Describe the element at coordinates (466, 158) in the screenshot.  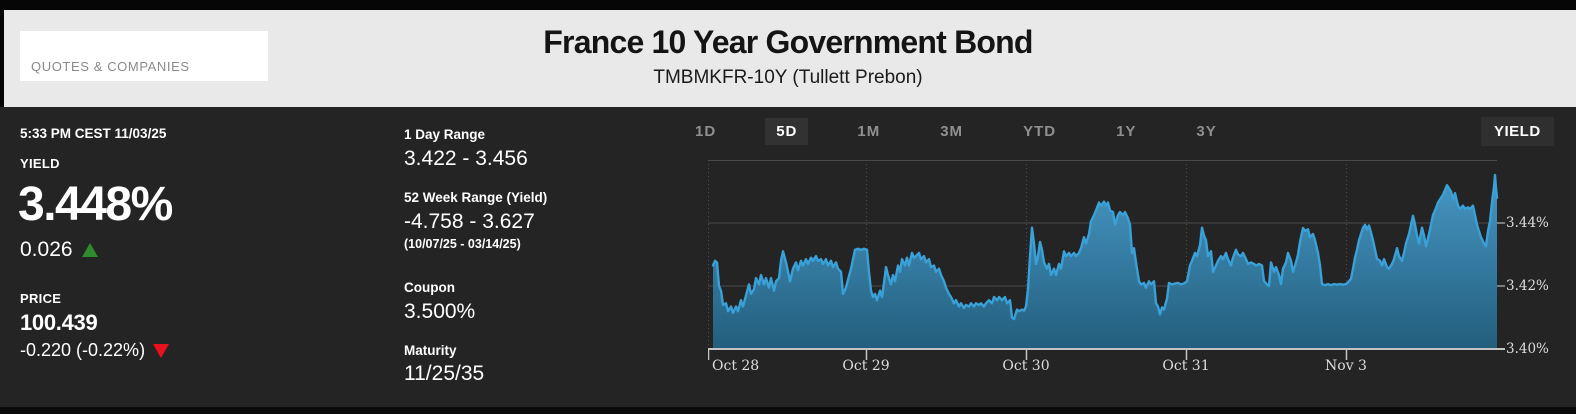
I see `one-day-range-value: 3.422 - 3.456` at that location.